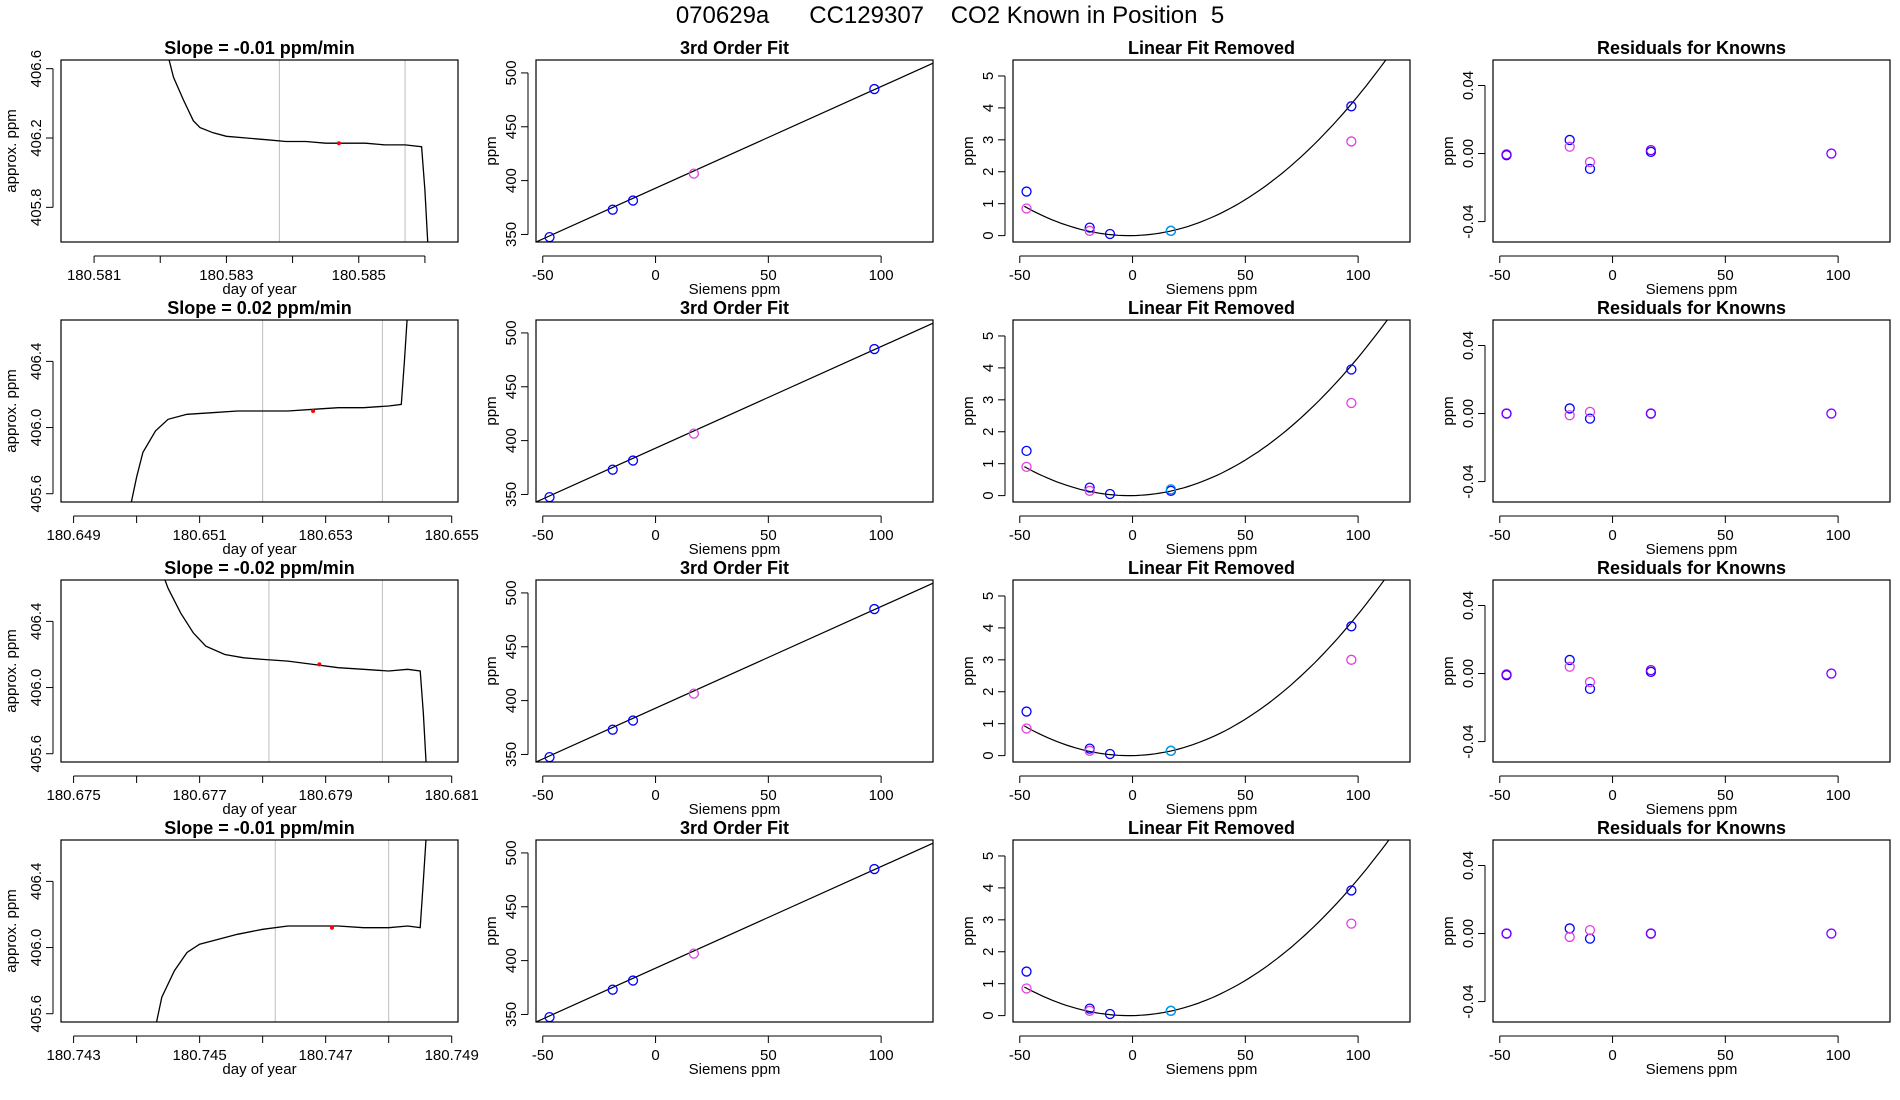  What do you see at coordinates (259, 1069) in the screenshot?
I see `x-axis-label: day of year` at bounding box center [259, 1069].